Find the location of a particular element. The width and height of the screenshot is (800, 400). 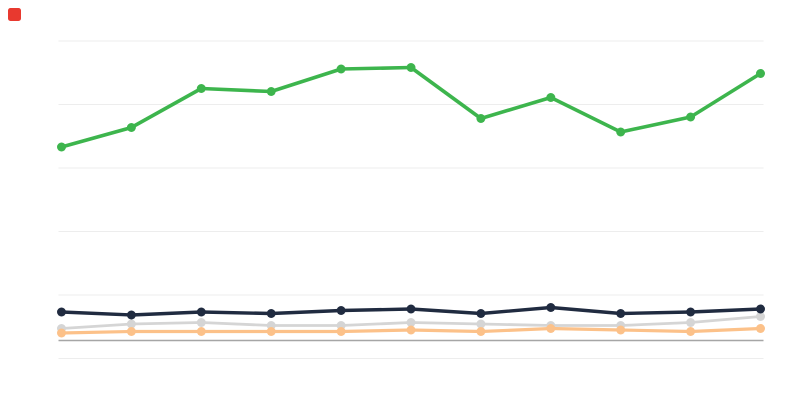

series-orange is located at coordinates (411, 331).